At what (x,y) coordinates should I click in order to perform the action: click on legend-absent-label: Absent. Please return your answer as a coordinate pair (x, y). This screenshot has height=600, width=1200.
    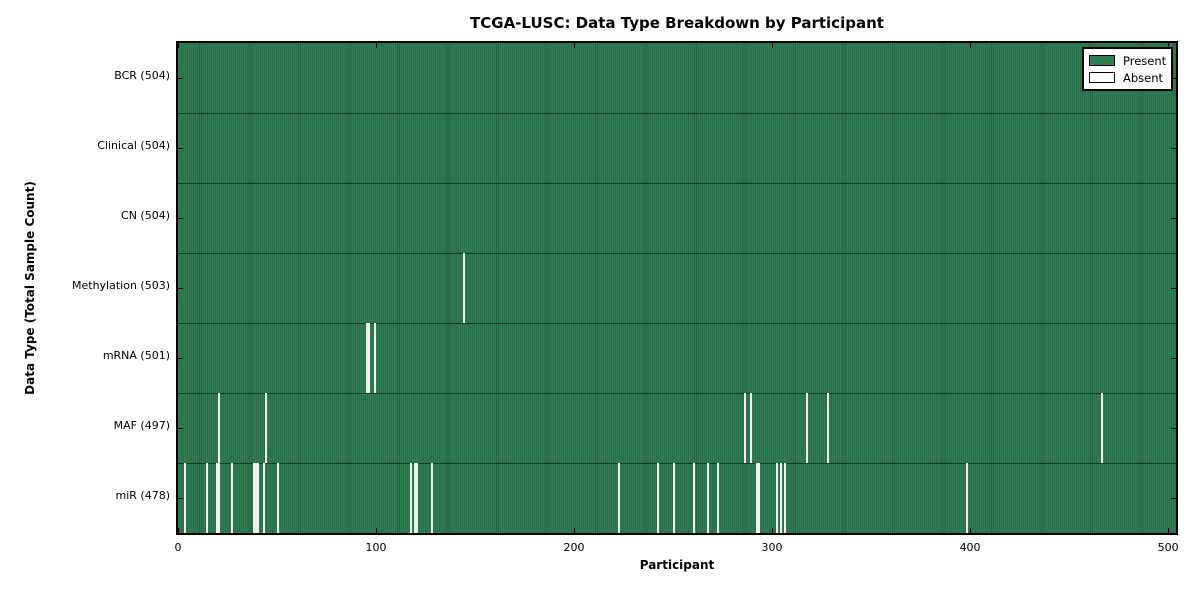
    Looking at the image, I should click on (1143, 77).